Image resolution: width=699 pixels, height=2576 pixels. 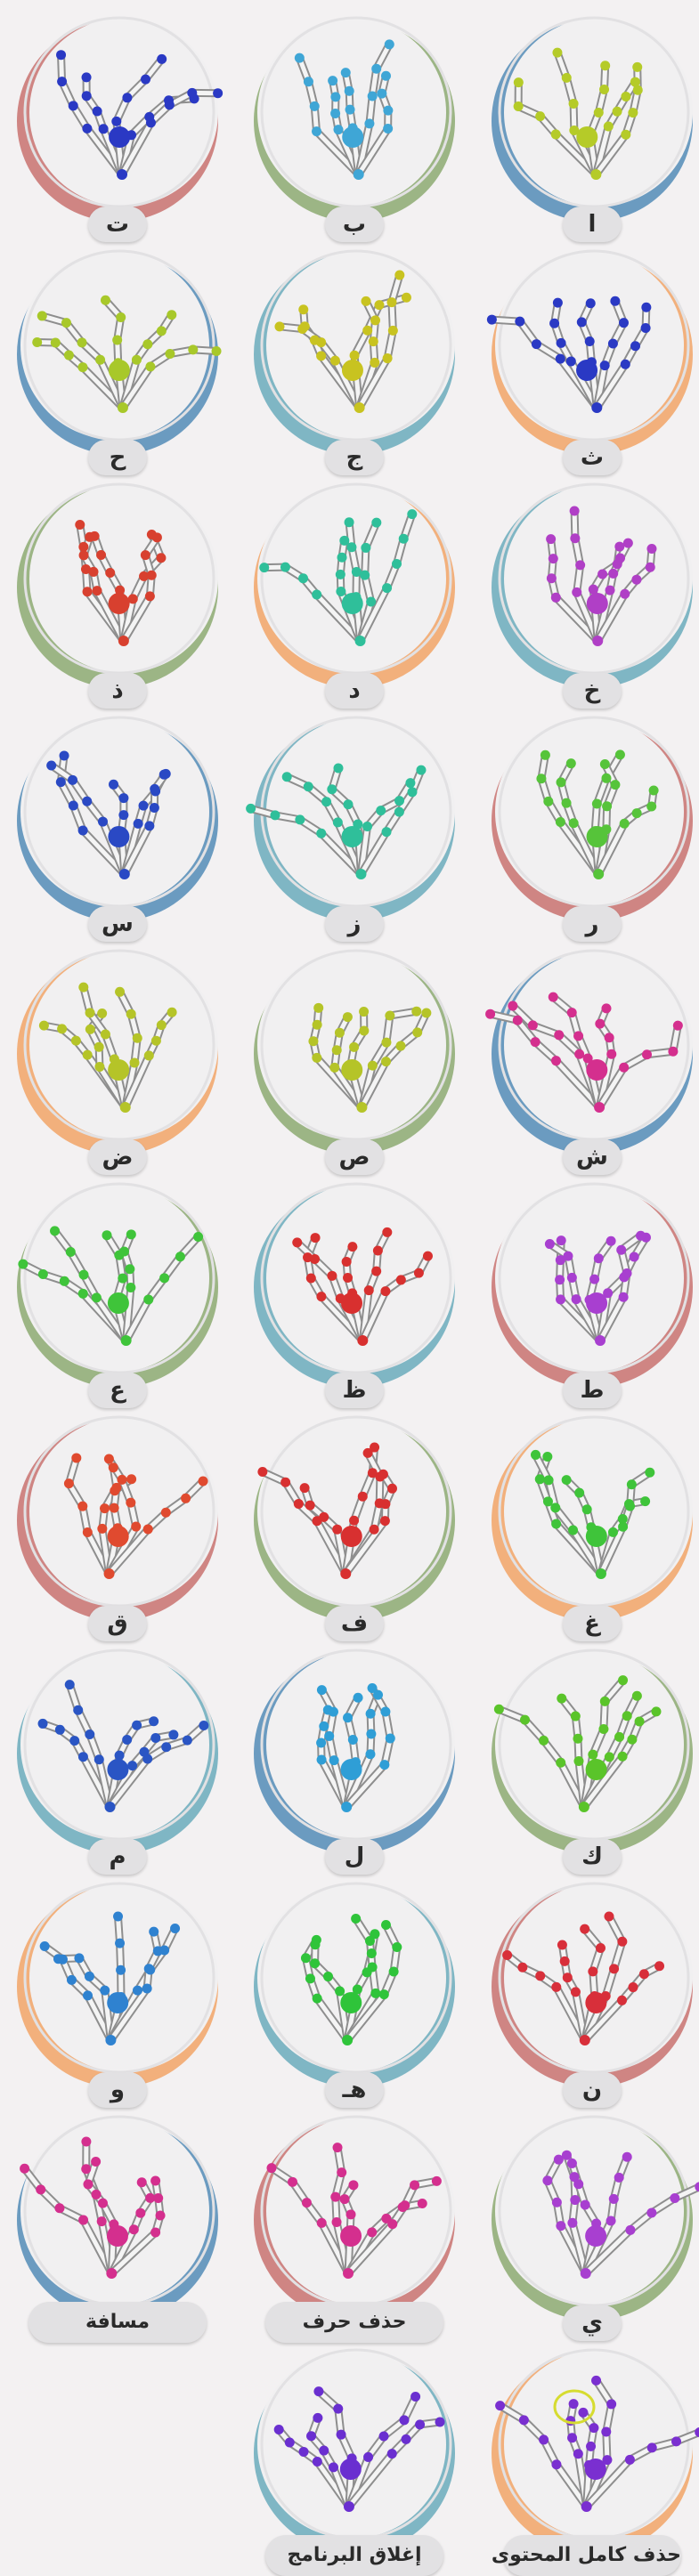 What do you see at coordinates (354, 2555) in the screenshot?
I see `tile-label: إغلاق البرنامج` at bounding box center [354, 2555].